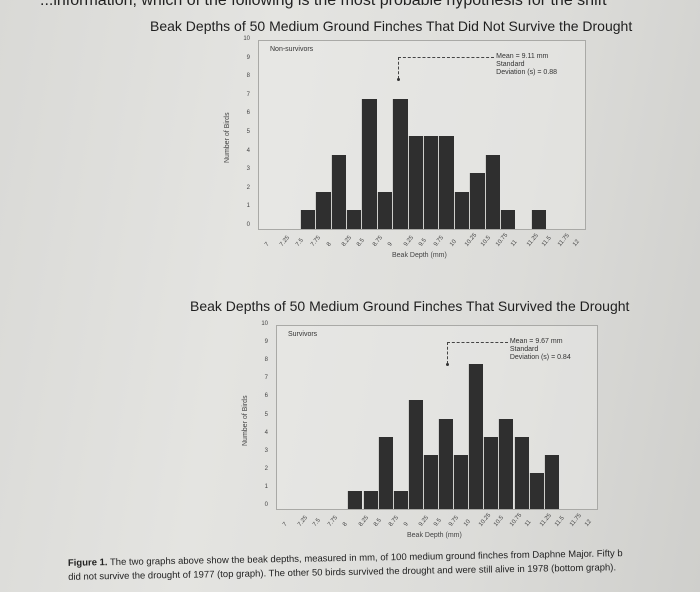 This screenshot has height=592, width=700. Describe the element at coordinates (527, 72) in the screenshot. I see `stats-line: Deviation (s) = 0.88` at that location.